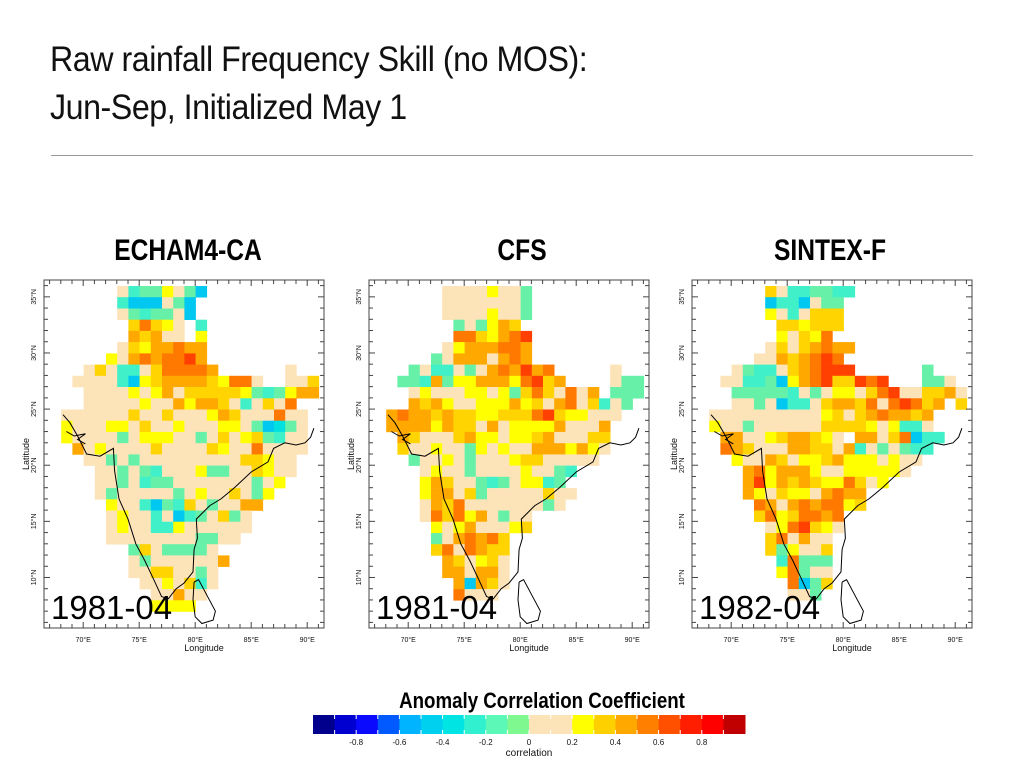  What do you see at coordinates (956, 640) in the screenshot?
I see `x-tick-label: 90°E` at bounding box center [956, 640].